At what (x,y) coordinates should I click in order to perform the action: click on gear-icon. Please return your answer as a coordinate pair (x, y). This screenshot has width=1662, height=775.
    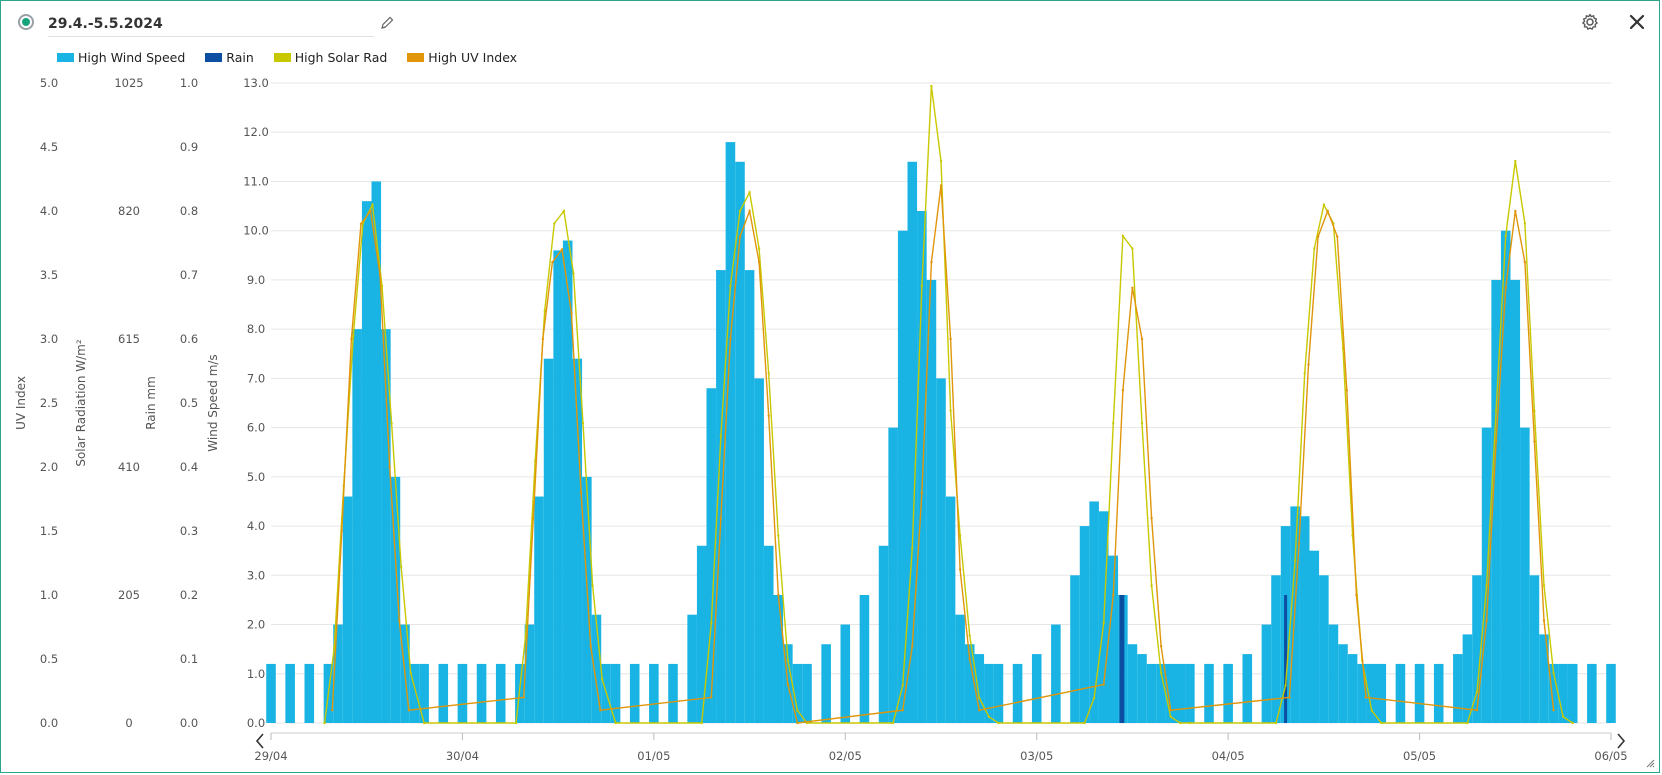
    Looking at the image, I should click on (1590, 22).